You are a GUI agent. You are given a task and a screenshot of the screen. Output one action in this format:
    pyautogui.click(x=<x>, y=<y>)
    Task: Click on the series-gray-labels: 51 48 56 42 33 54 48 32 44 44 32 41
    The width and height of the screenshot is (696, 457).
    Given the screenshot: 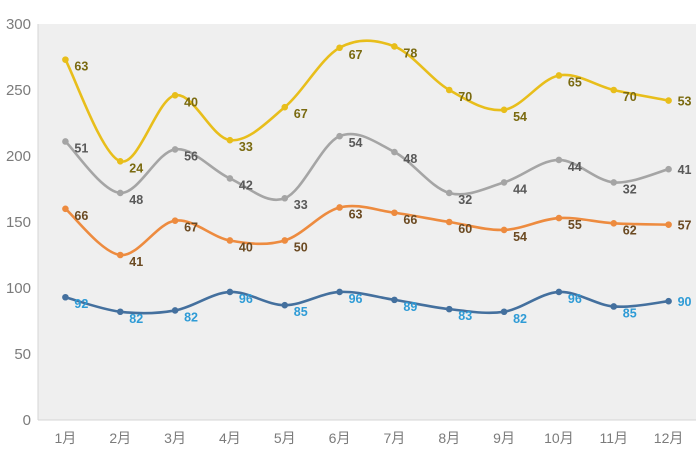 What is the action you would take?
    pyautogui.click(x=382, y=174)
    